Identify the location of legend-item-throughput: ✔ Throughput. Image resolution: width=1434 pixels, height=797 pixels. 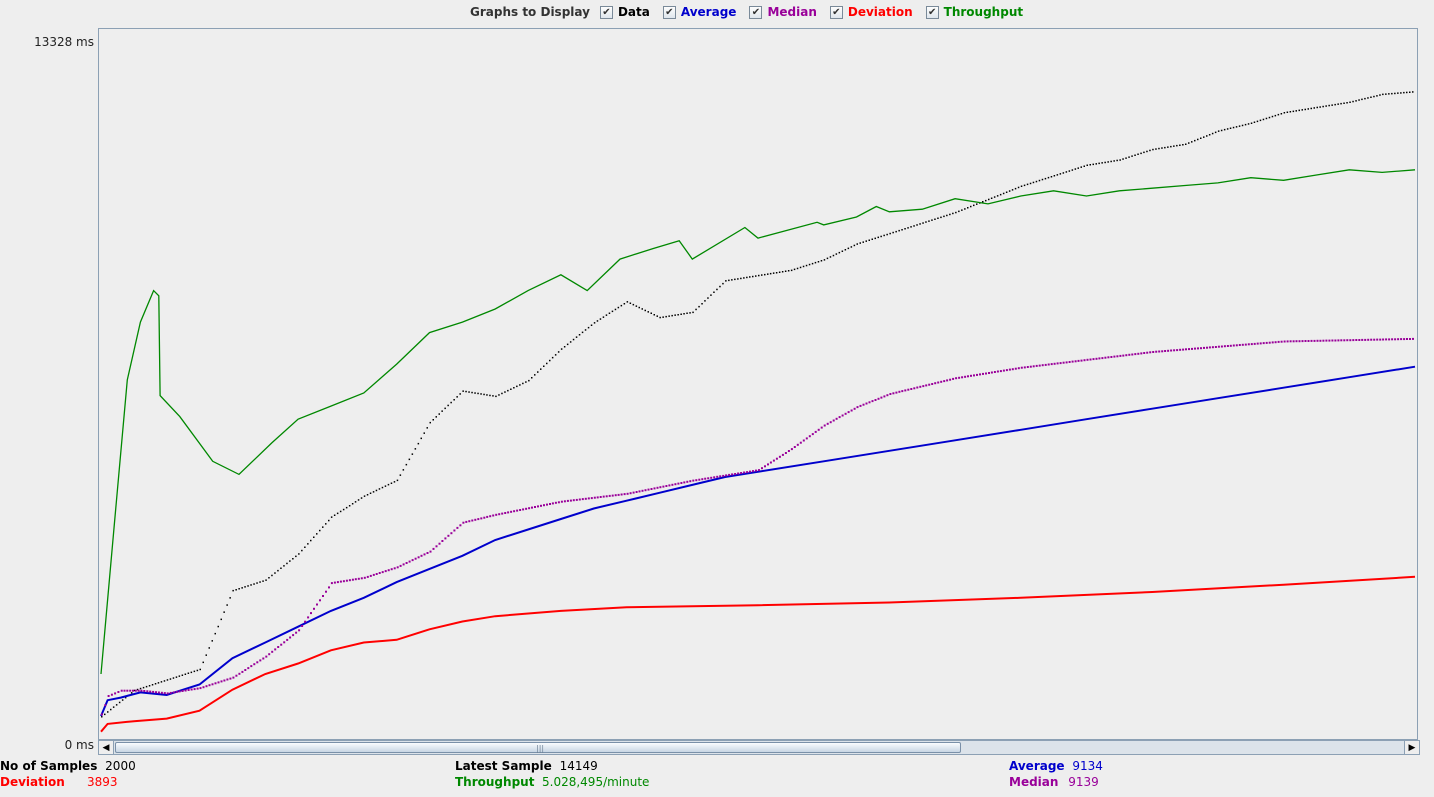
(974, 12).